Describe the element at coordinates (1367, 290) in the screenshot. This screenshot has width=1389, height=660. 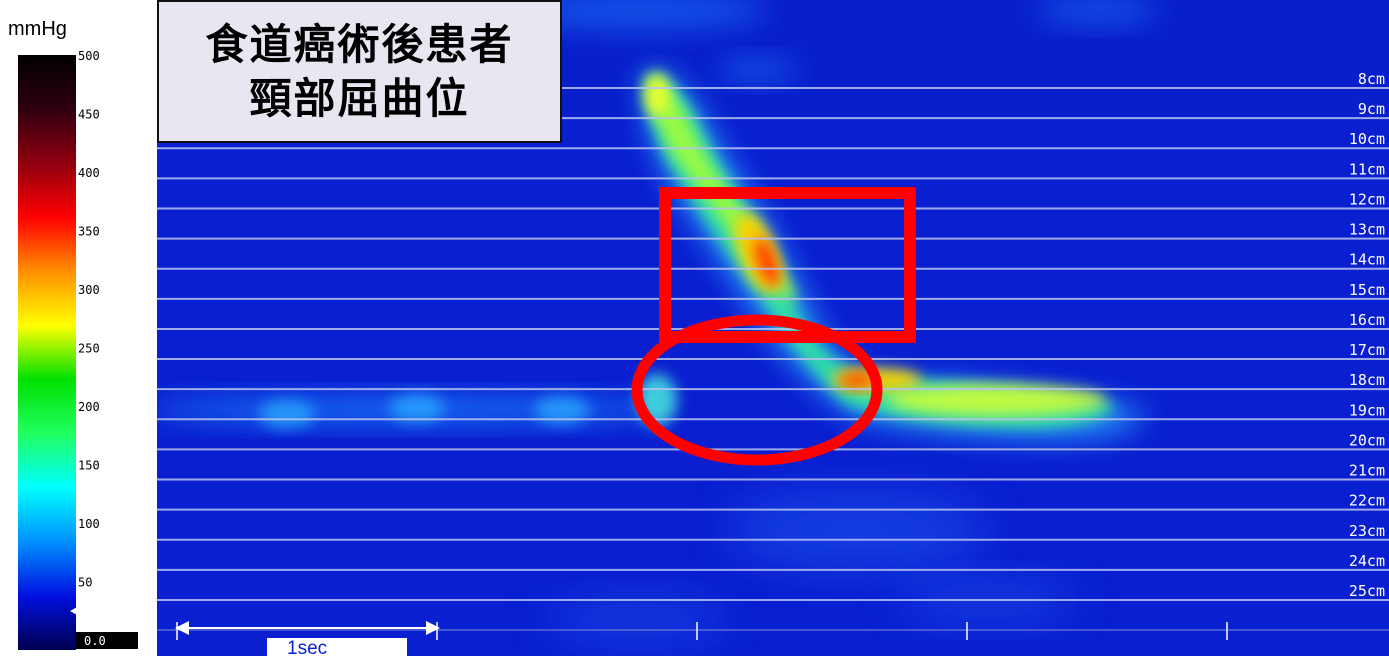
I see `sensor-label: 15cm` at that location.